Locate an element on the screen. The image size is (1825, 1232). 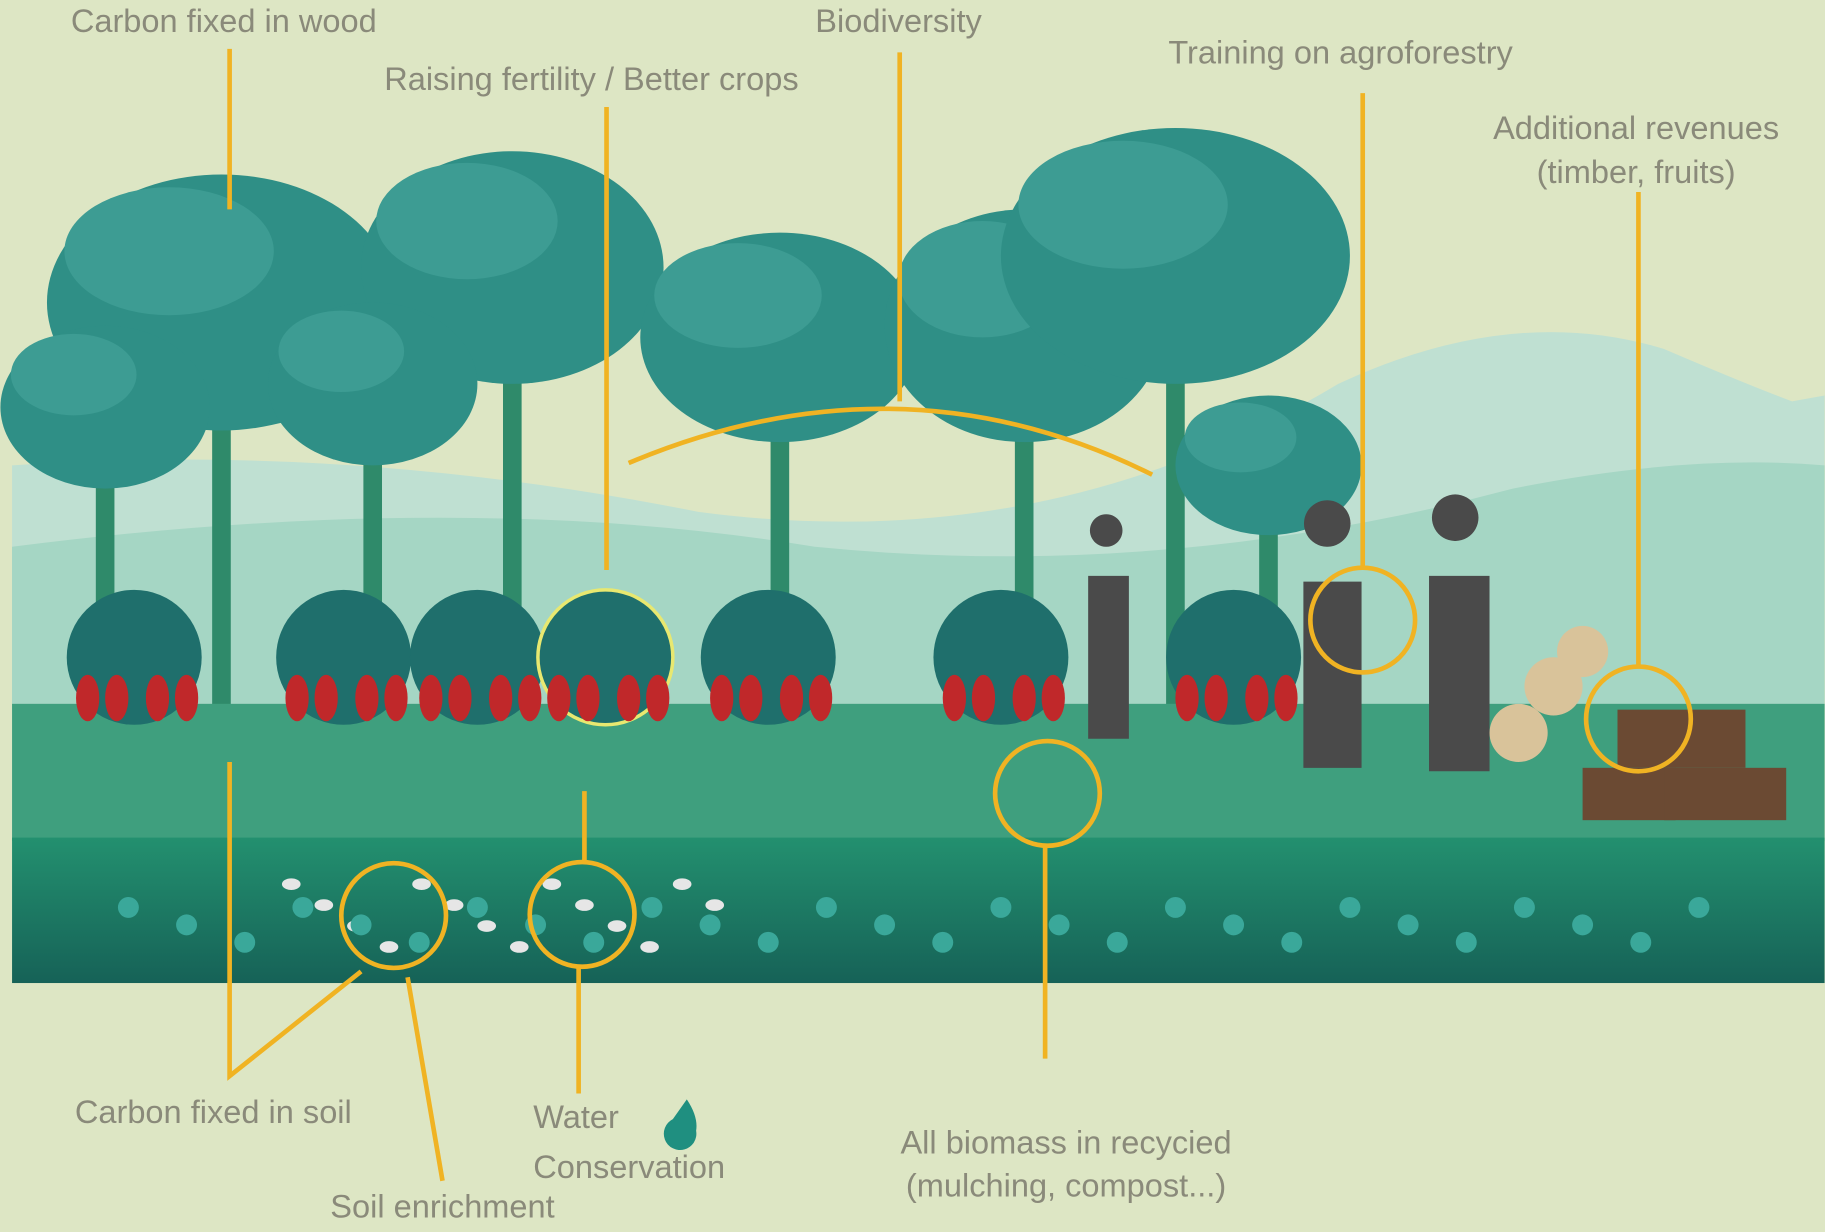
label: Carbon fixed in wood is located at coordinates (224, 21).